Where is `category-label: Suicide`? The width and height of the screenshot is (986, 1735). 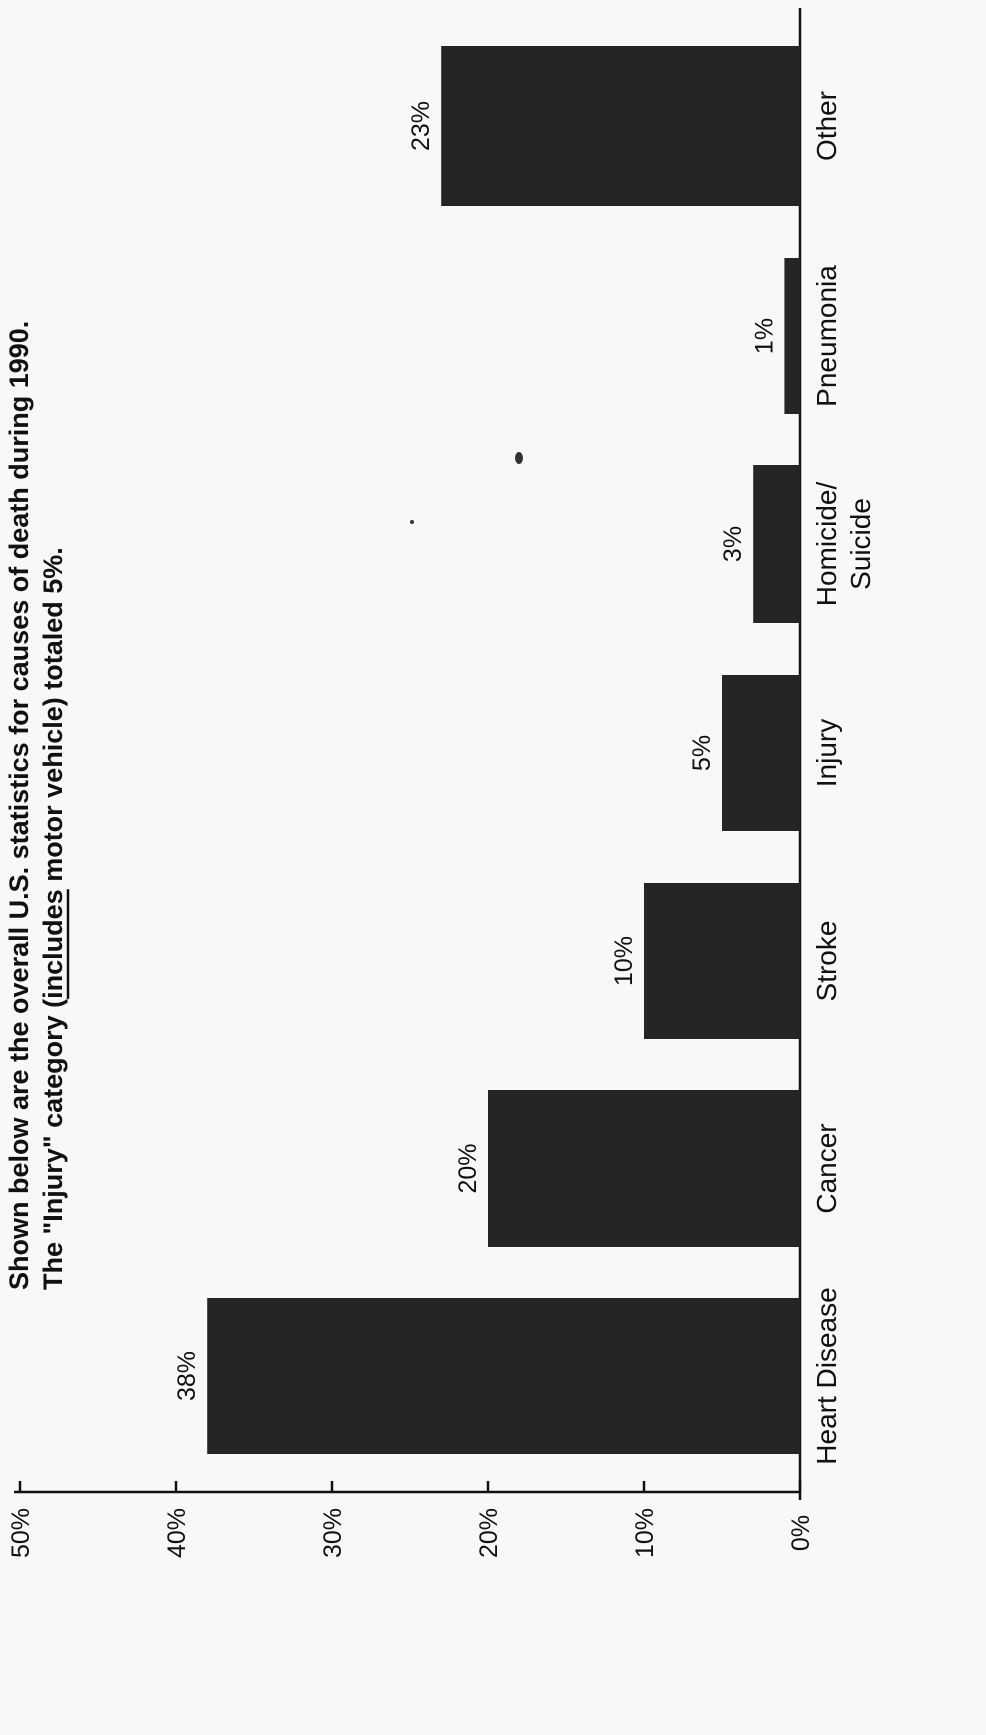 category-label: Suicide is located at coordinates (860, 544).